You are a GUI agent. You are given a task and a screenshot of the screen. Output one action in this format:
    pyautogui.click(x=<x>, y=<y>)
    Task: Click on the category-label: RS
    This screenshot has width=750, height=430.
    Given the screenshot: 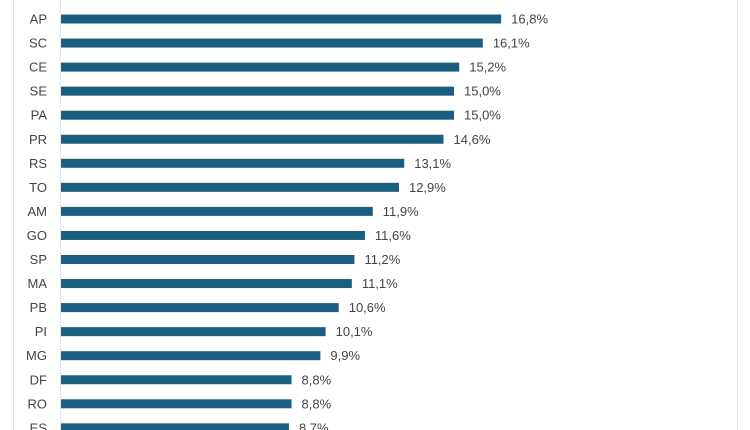 What is the action you would take?
    pyautogui.click(x=38, y=163)
    